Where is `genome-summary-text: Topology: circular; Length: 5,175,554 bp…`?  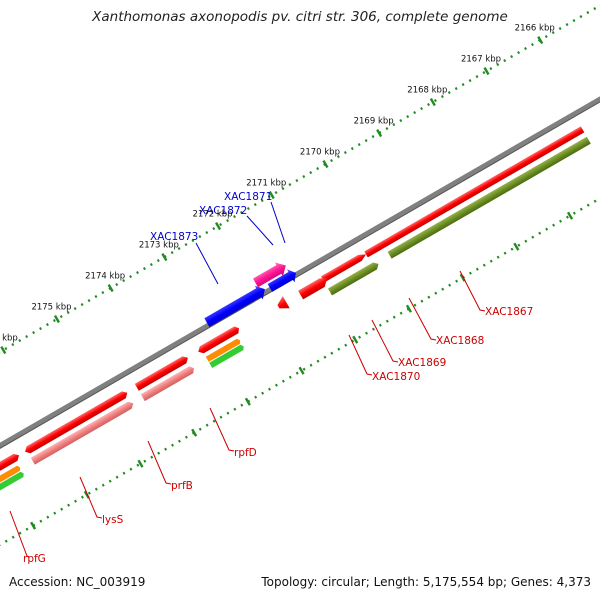 genome-summary-text: Topology: circular; Length: 5,175,554 bp… is located at coordinates (426, 582).